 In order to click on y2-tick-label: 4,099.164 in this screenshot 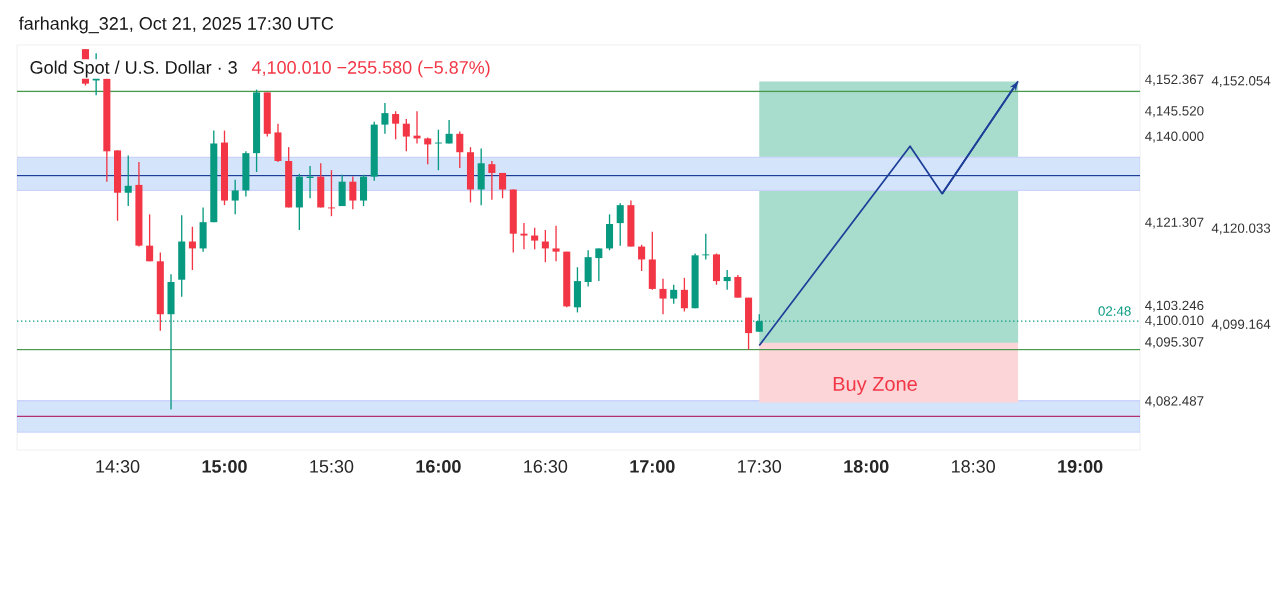, I will do `click(1241, 325)`.